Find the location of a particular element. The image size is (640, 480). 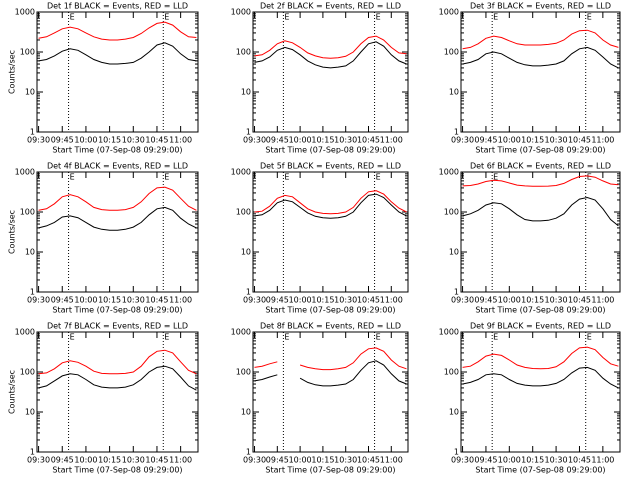

chart-title: Det 2f BLACK = Events, RED = LLD is located at coordinates (330, 6).